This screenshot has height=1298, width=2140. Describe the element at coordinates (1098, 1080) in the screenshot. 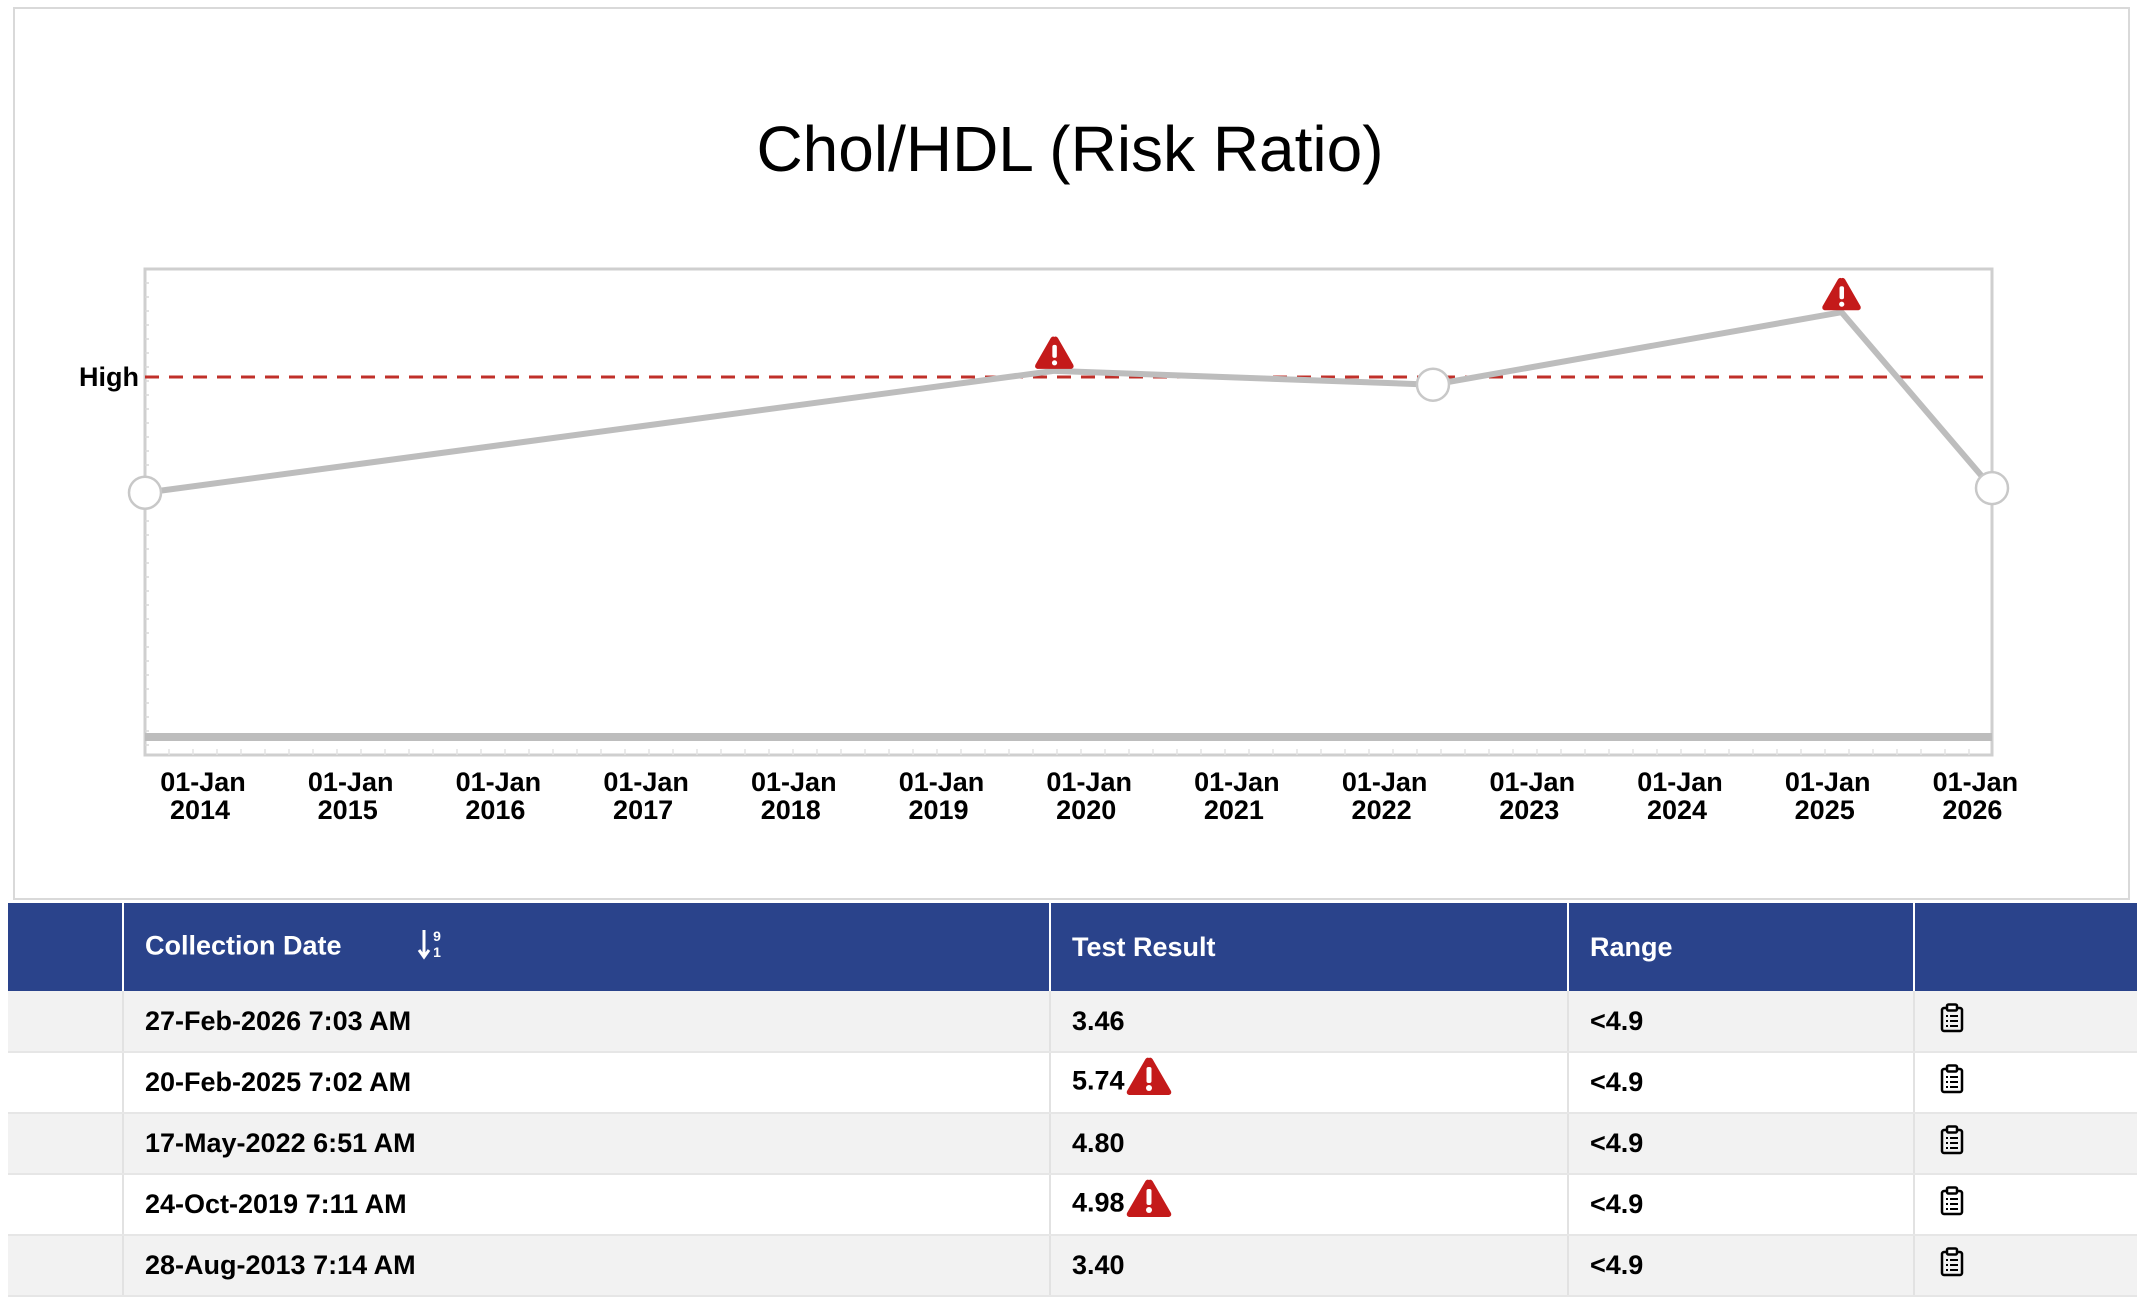

I see `test-result-value: 5.74` at that location.